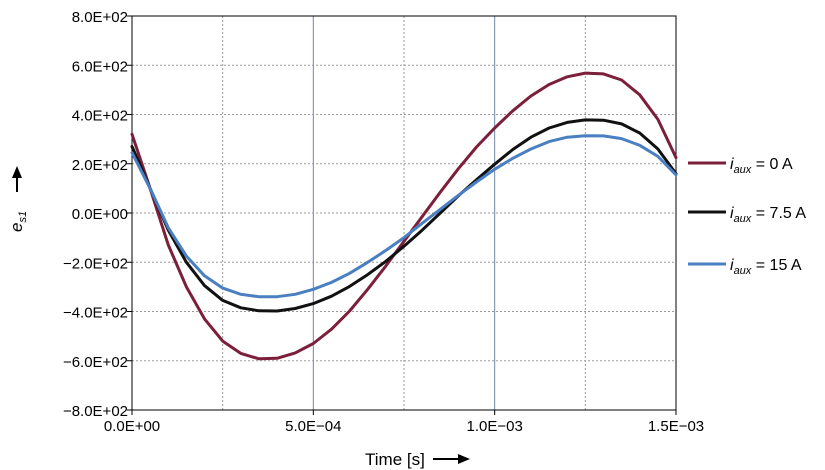 The image size is (825, 470). Describe the element at coordinates (464, 459) in the screenshot. I see `x-axis-arrow-head` at that location.